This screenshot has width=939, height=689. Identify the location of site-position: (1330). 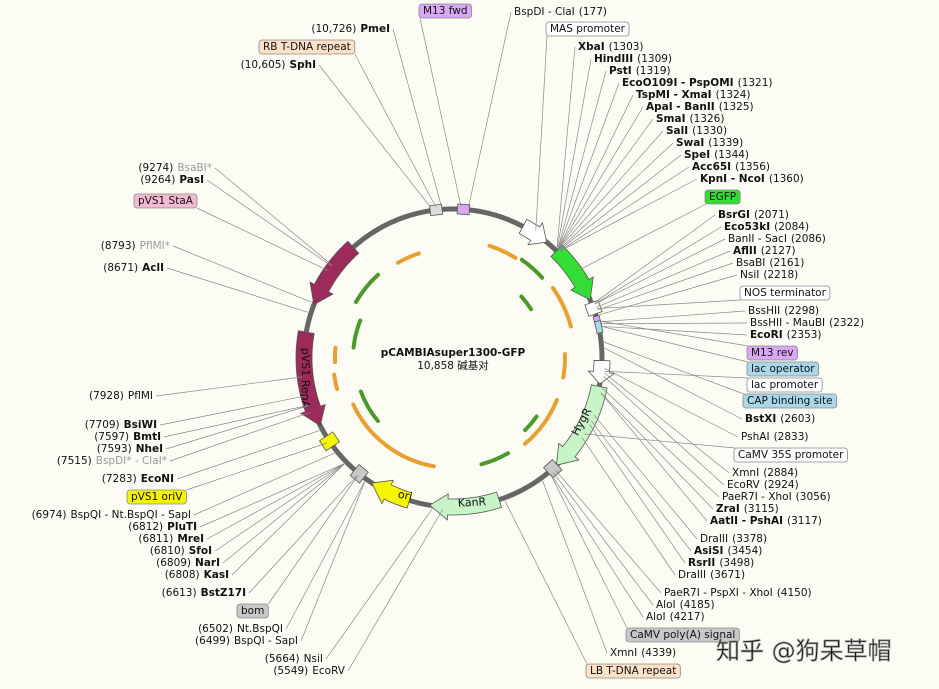
(709, 131).